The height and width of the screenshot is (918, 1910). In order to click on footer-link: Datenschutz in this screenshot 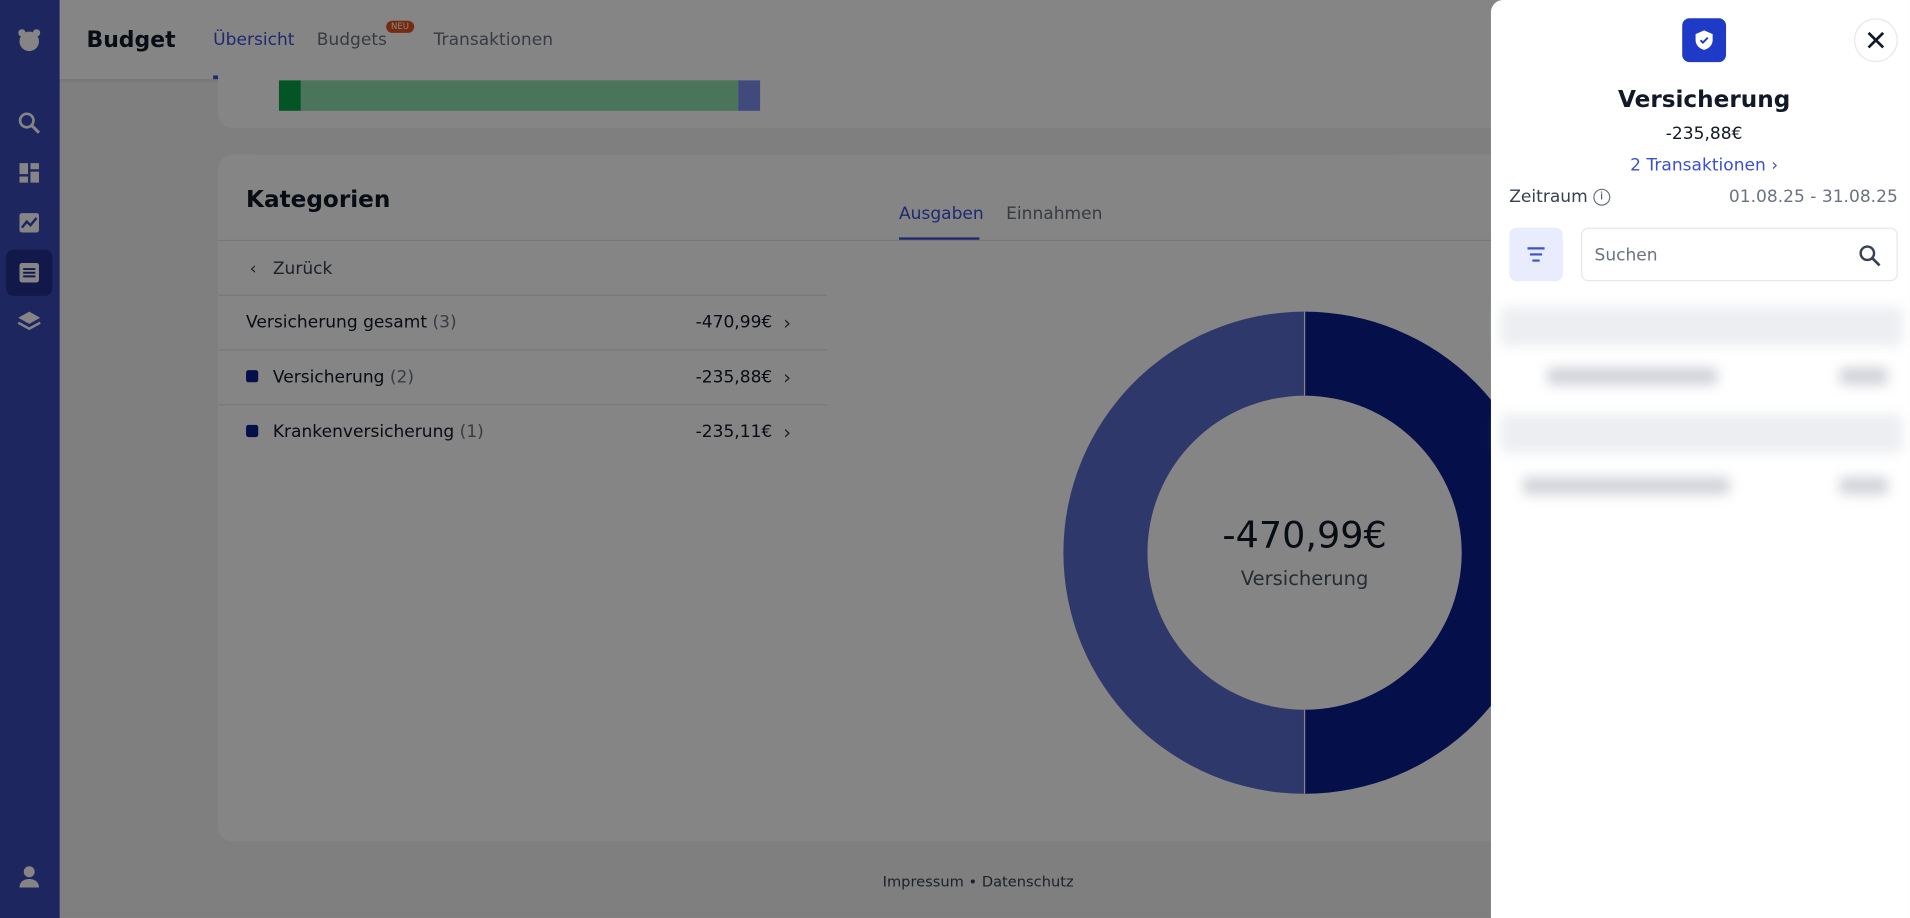, I will do `click(1027, 881)`.